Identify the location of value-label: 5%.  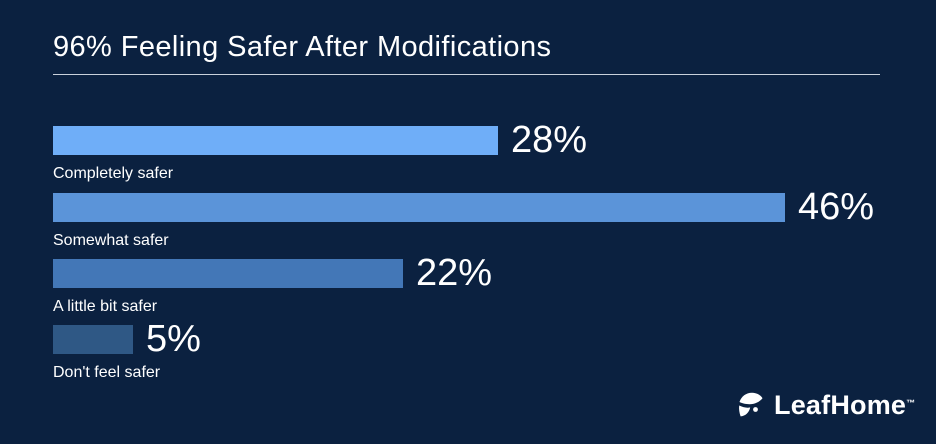
(173, 339).